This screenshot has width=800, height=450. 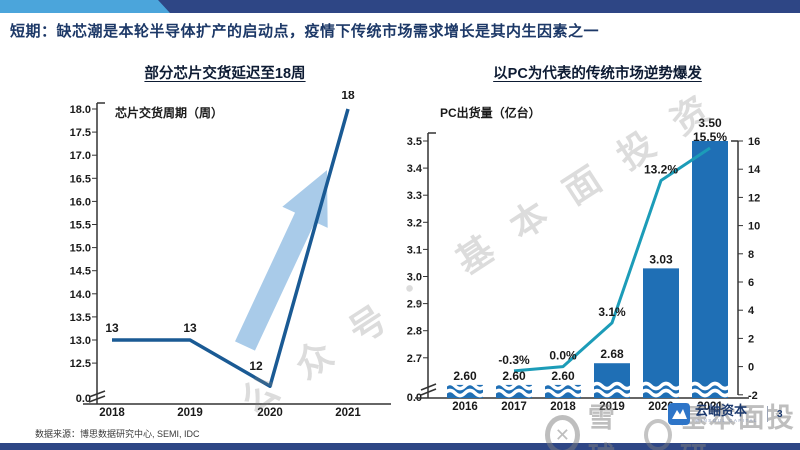 I want to click on svg-text: 2.68, so click(x=612, y=354).